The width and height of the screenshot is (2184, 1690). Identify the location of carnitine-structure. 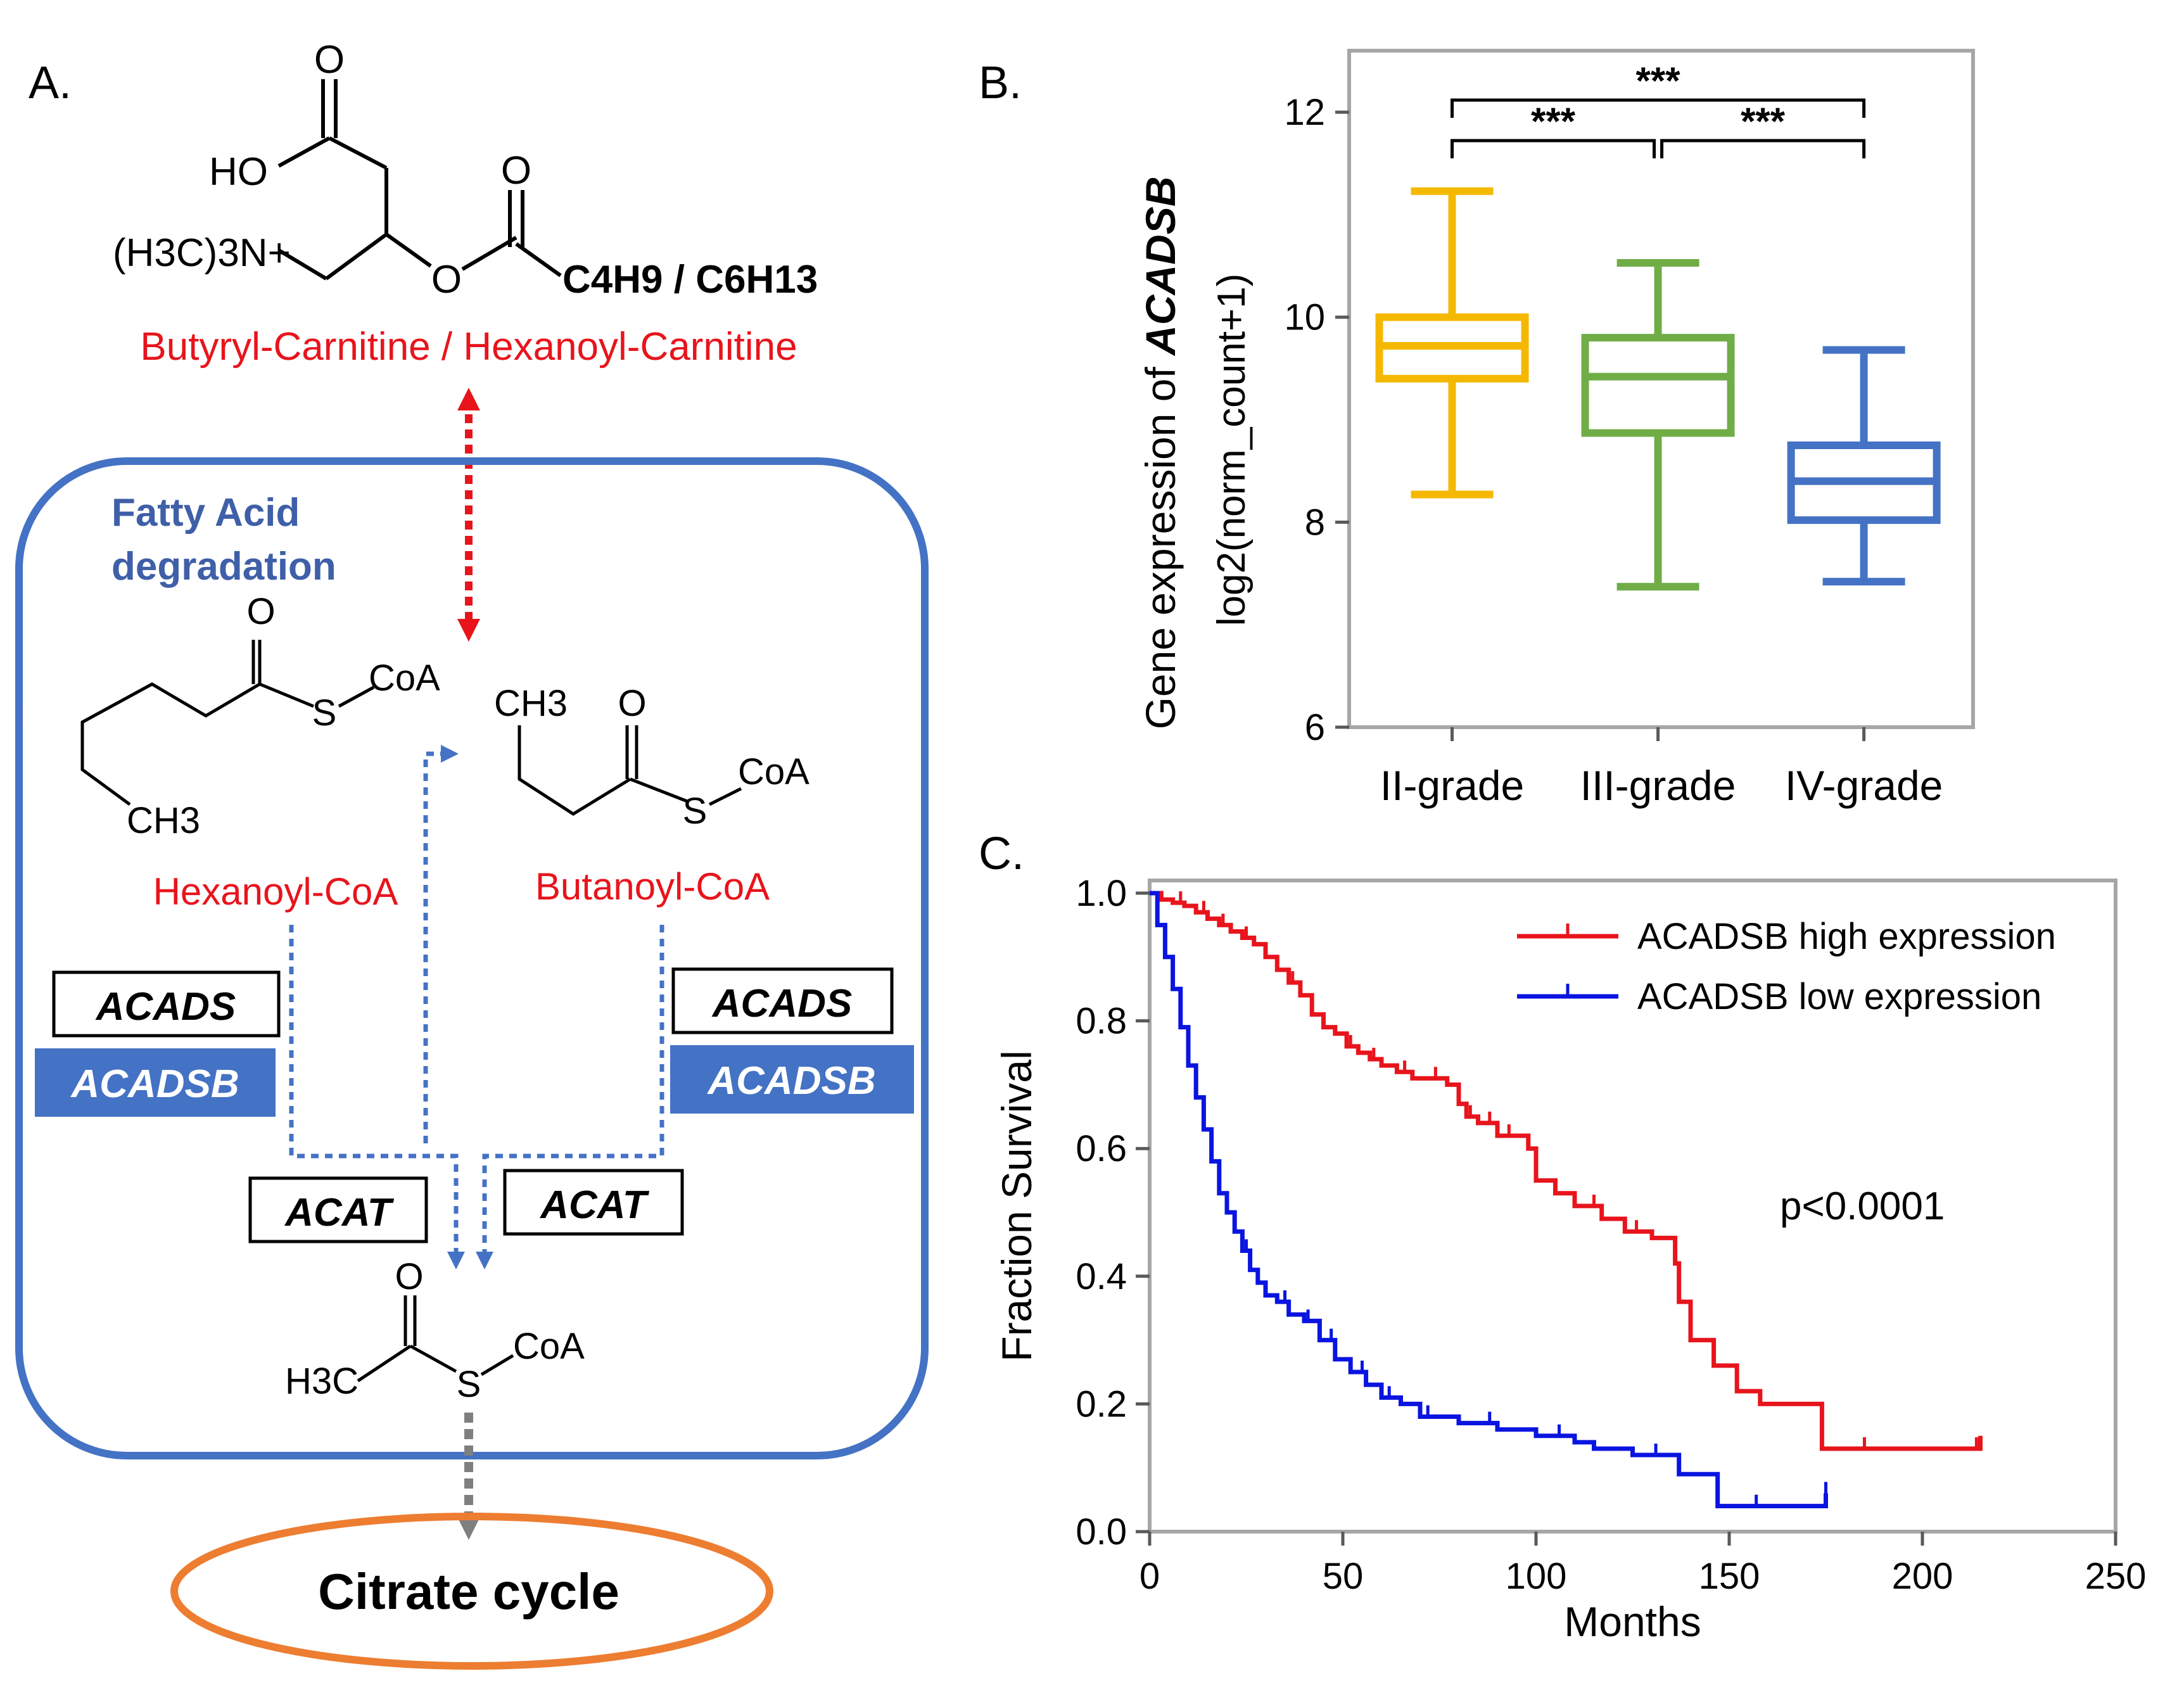
(420, 180).